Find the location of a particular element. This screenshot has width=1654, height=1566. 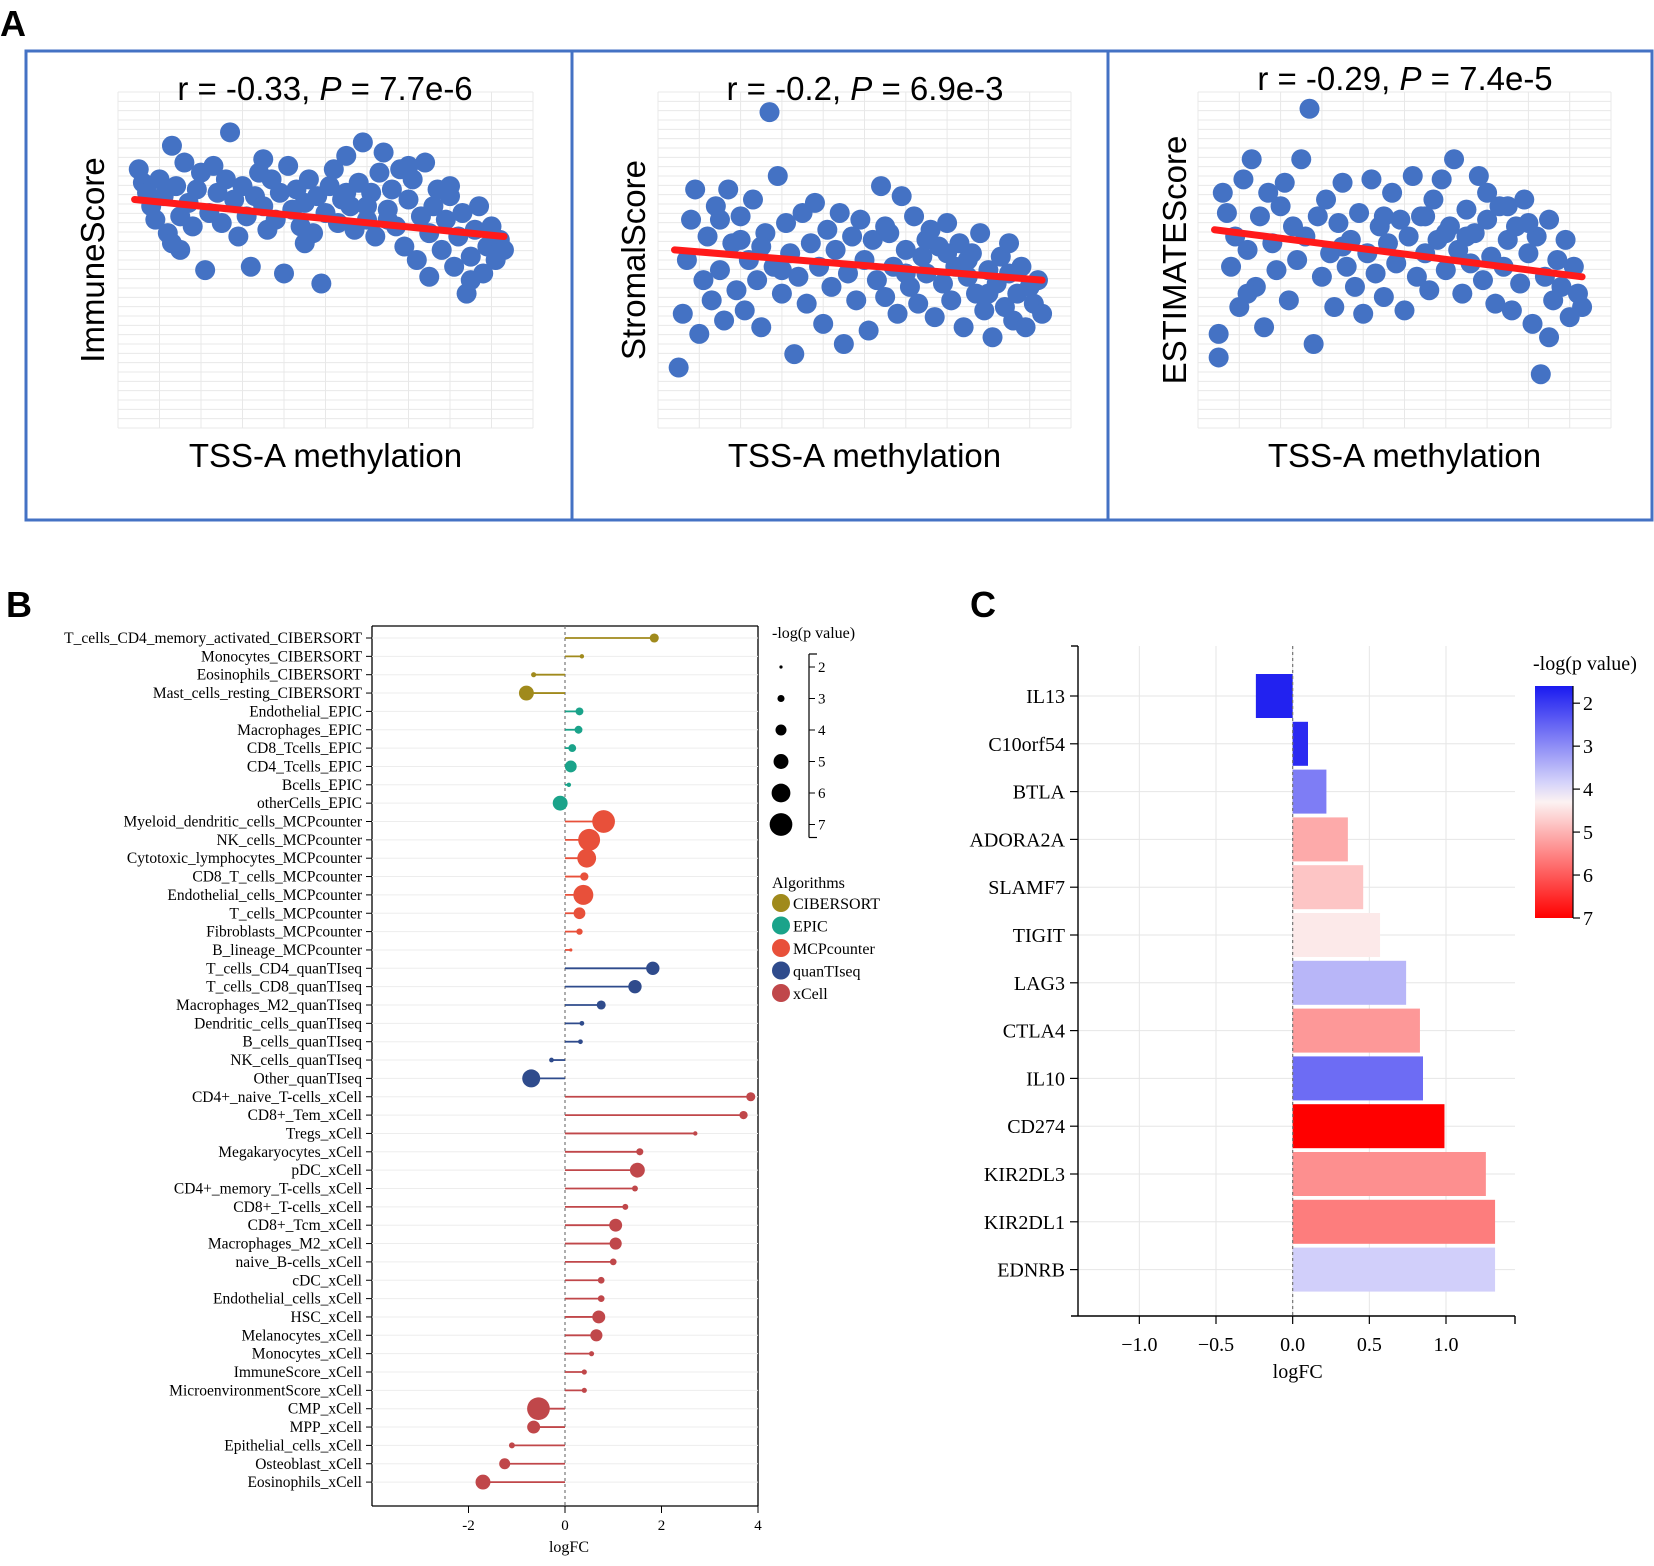

size-legend-label: 3 is located at coordinates (822, 700).